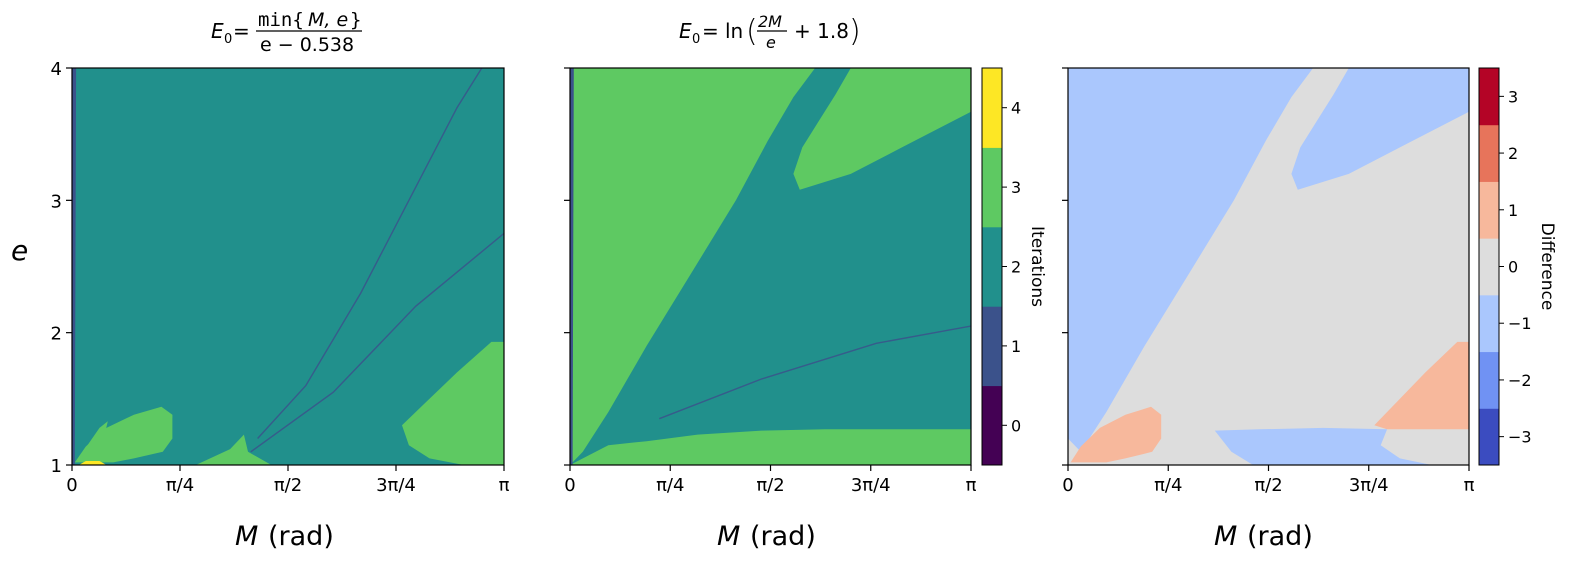  I want to click on y-tick-label: 2, so click(56, 334).